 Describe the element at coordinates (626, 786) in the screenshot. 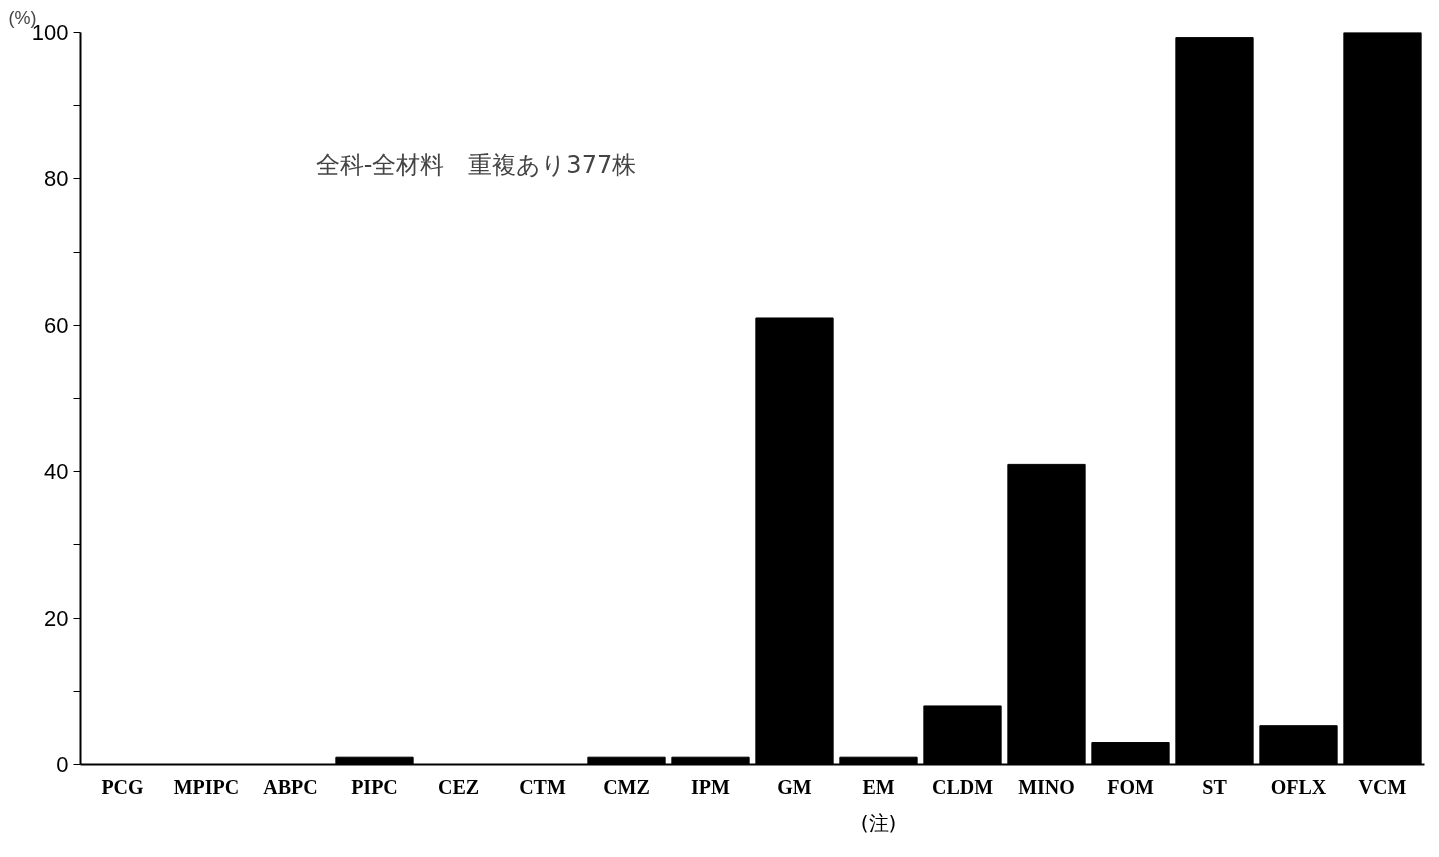

I see `x-tick-label: CMZ` at that location.